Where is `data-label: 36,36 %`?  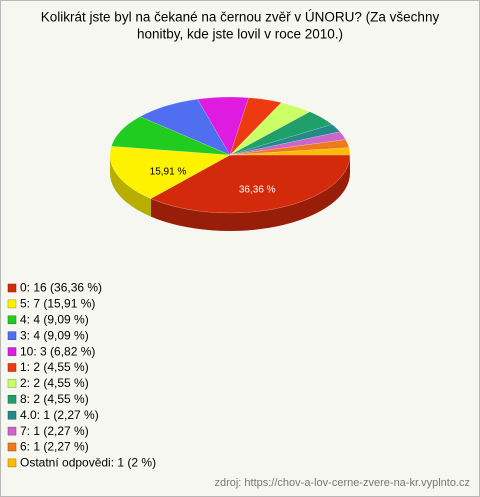 data-label: 36,36 % is located at coordinates (257, 190).